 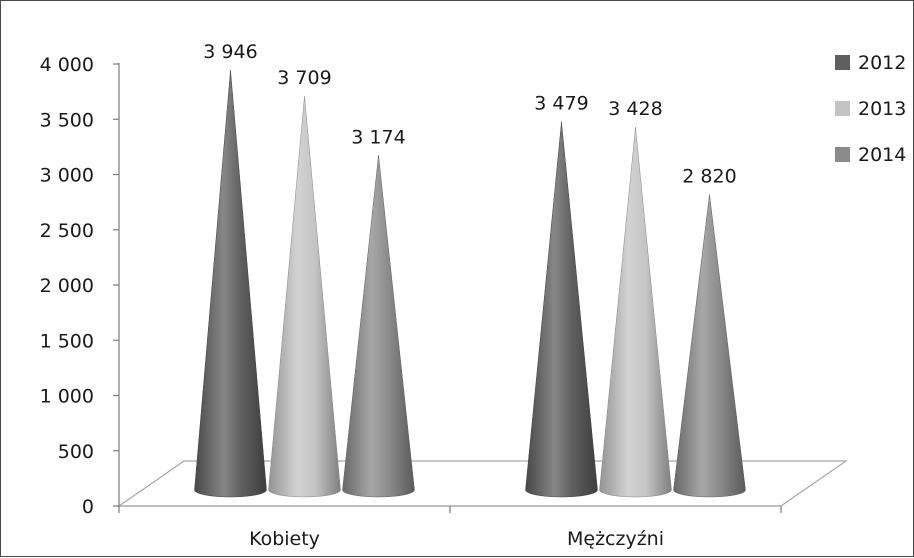 What do you see at coordinates (67, 341) in the screenshot?
I see `y-tick-label: 1 500` at bounding box center [67, 341].